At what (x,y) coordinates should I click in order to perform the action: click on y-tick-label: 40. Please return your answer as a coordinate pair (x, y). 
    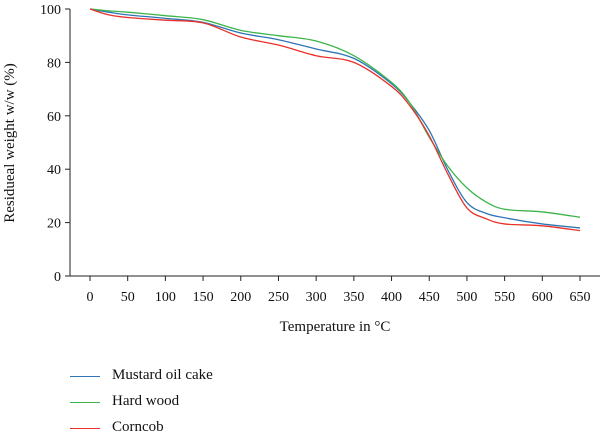
    Looking at the image, I should click on (54, 170).